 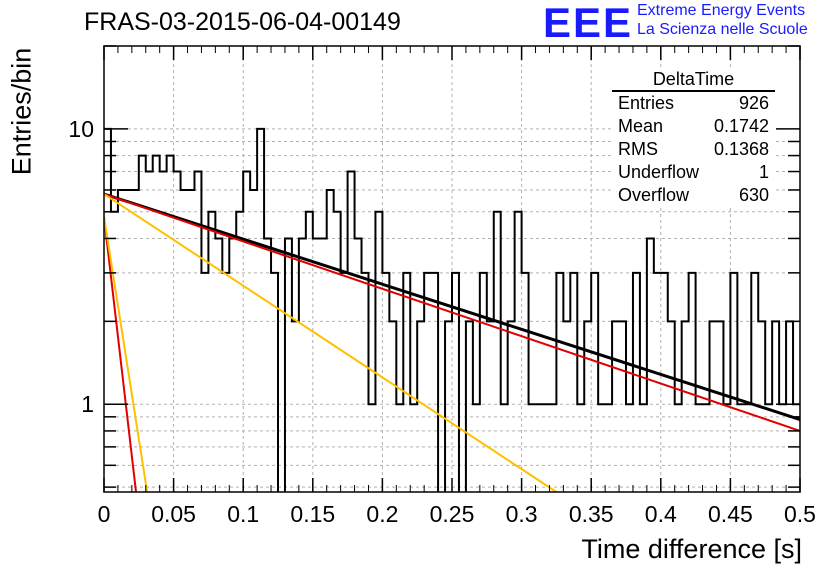 I want to click on x-tick-label: 0.4, so click(x=661, y=514).